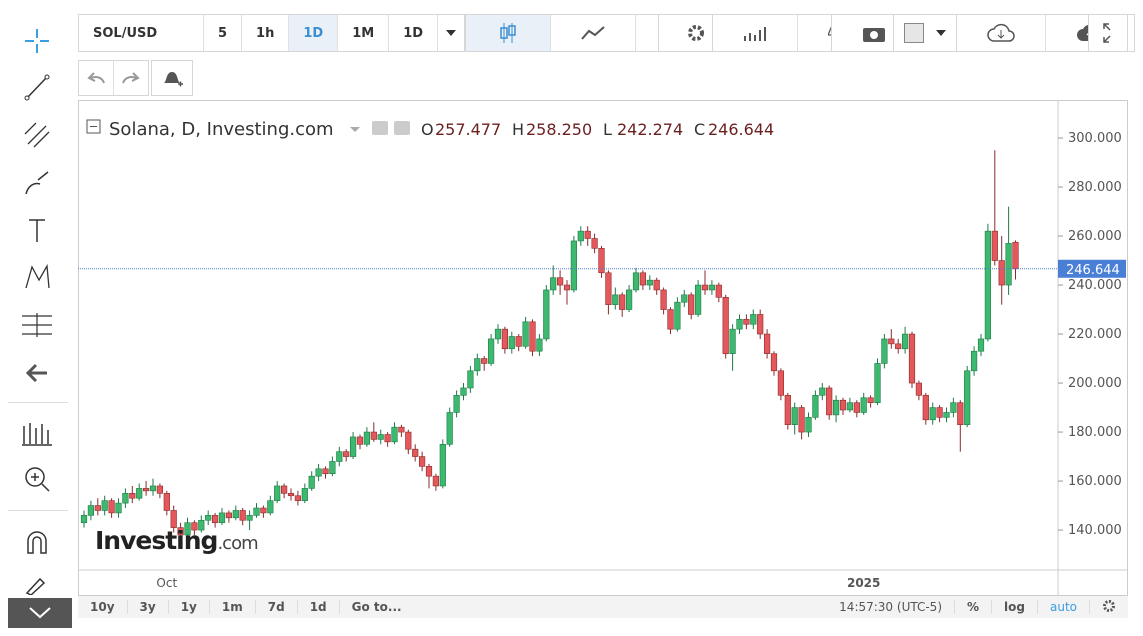 Image resolution: width=1143 pixels, height=636 pixels. Describe the element at coordinates (699, 129) in the screenshot. I see `legend-key: C` at that location.